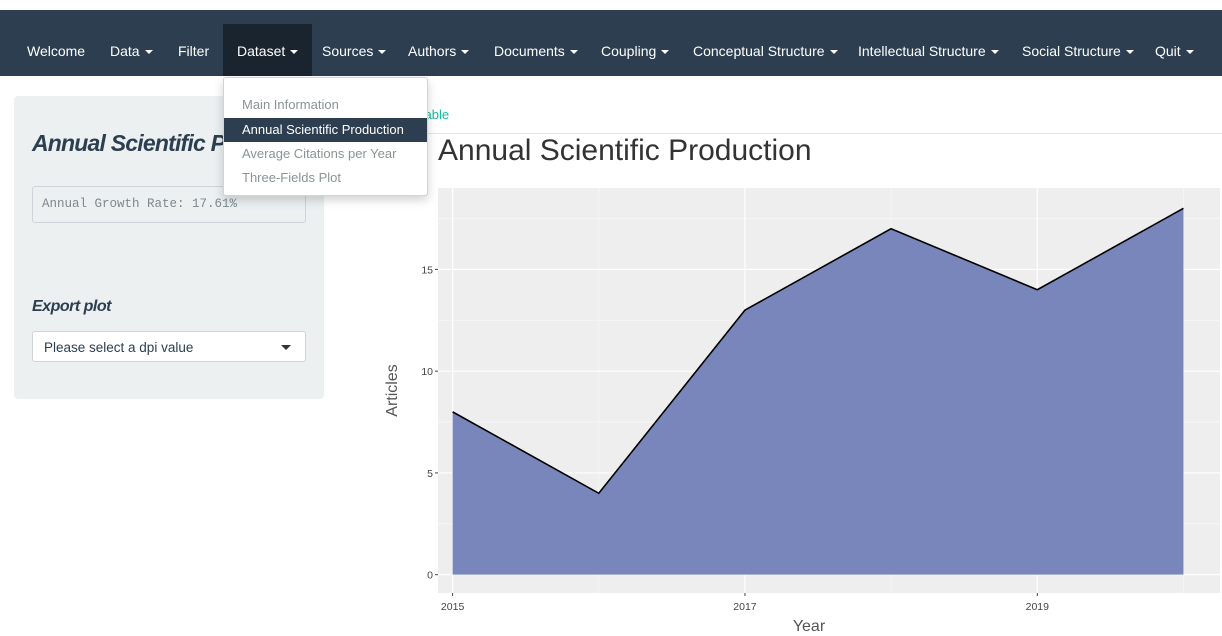  Describe the element at coordinates (759, 51) in the screenshot. I see `nav-item-label: Conceptual Structure` at that location.